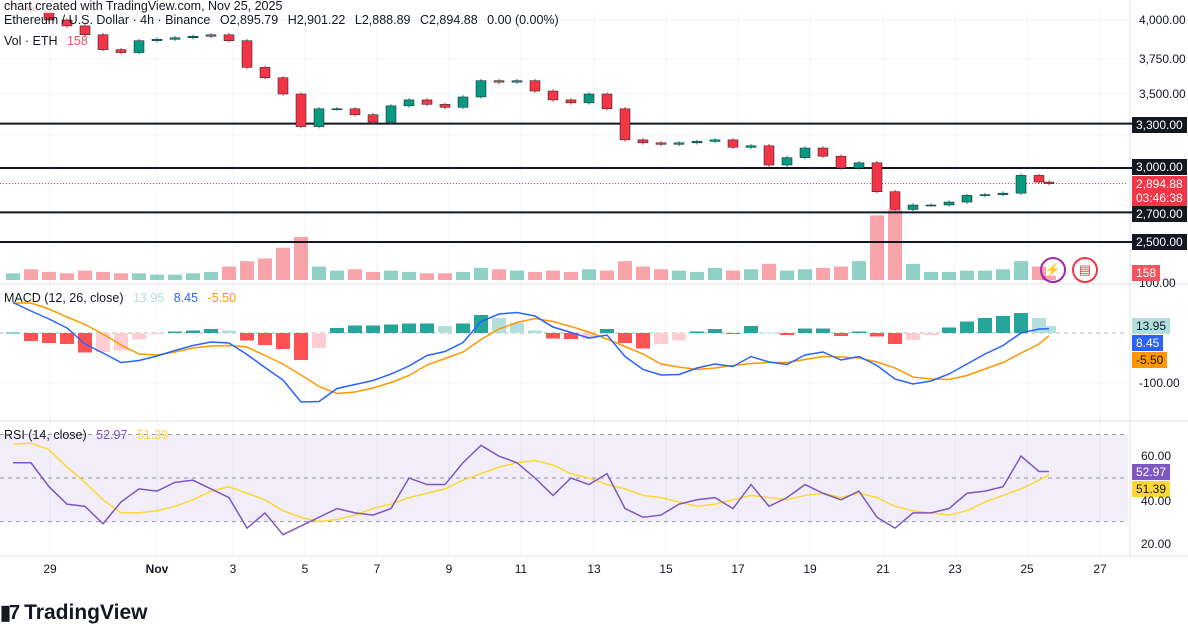 This screenshot has height=644, width=1188. I want to click on macd-label: MACD (12, 26, close), so click(64, 298).